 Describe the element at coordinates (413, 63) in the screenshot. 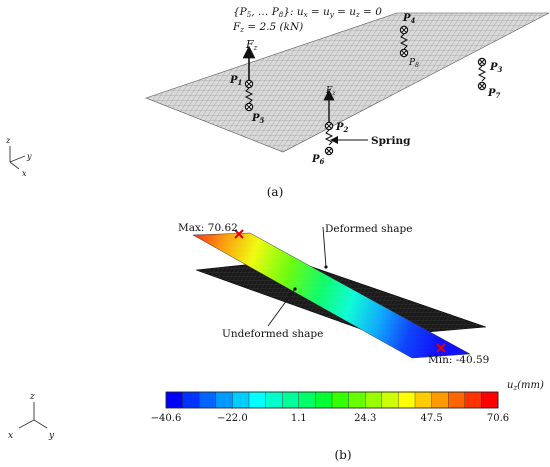

I see `label-p8: P8` at that location.